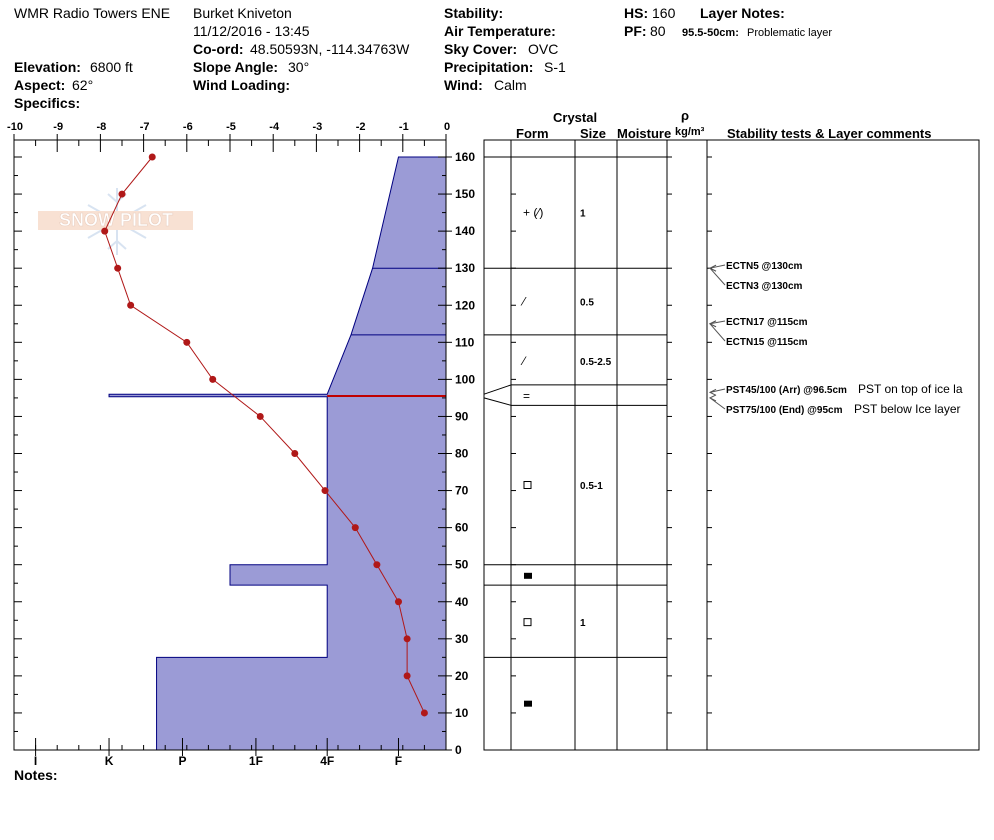  Describe the element at coordinates (274, 127) in the screenshot. I see `temp-tick-label: -4` at that location.